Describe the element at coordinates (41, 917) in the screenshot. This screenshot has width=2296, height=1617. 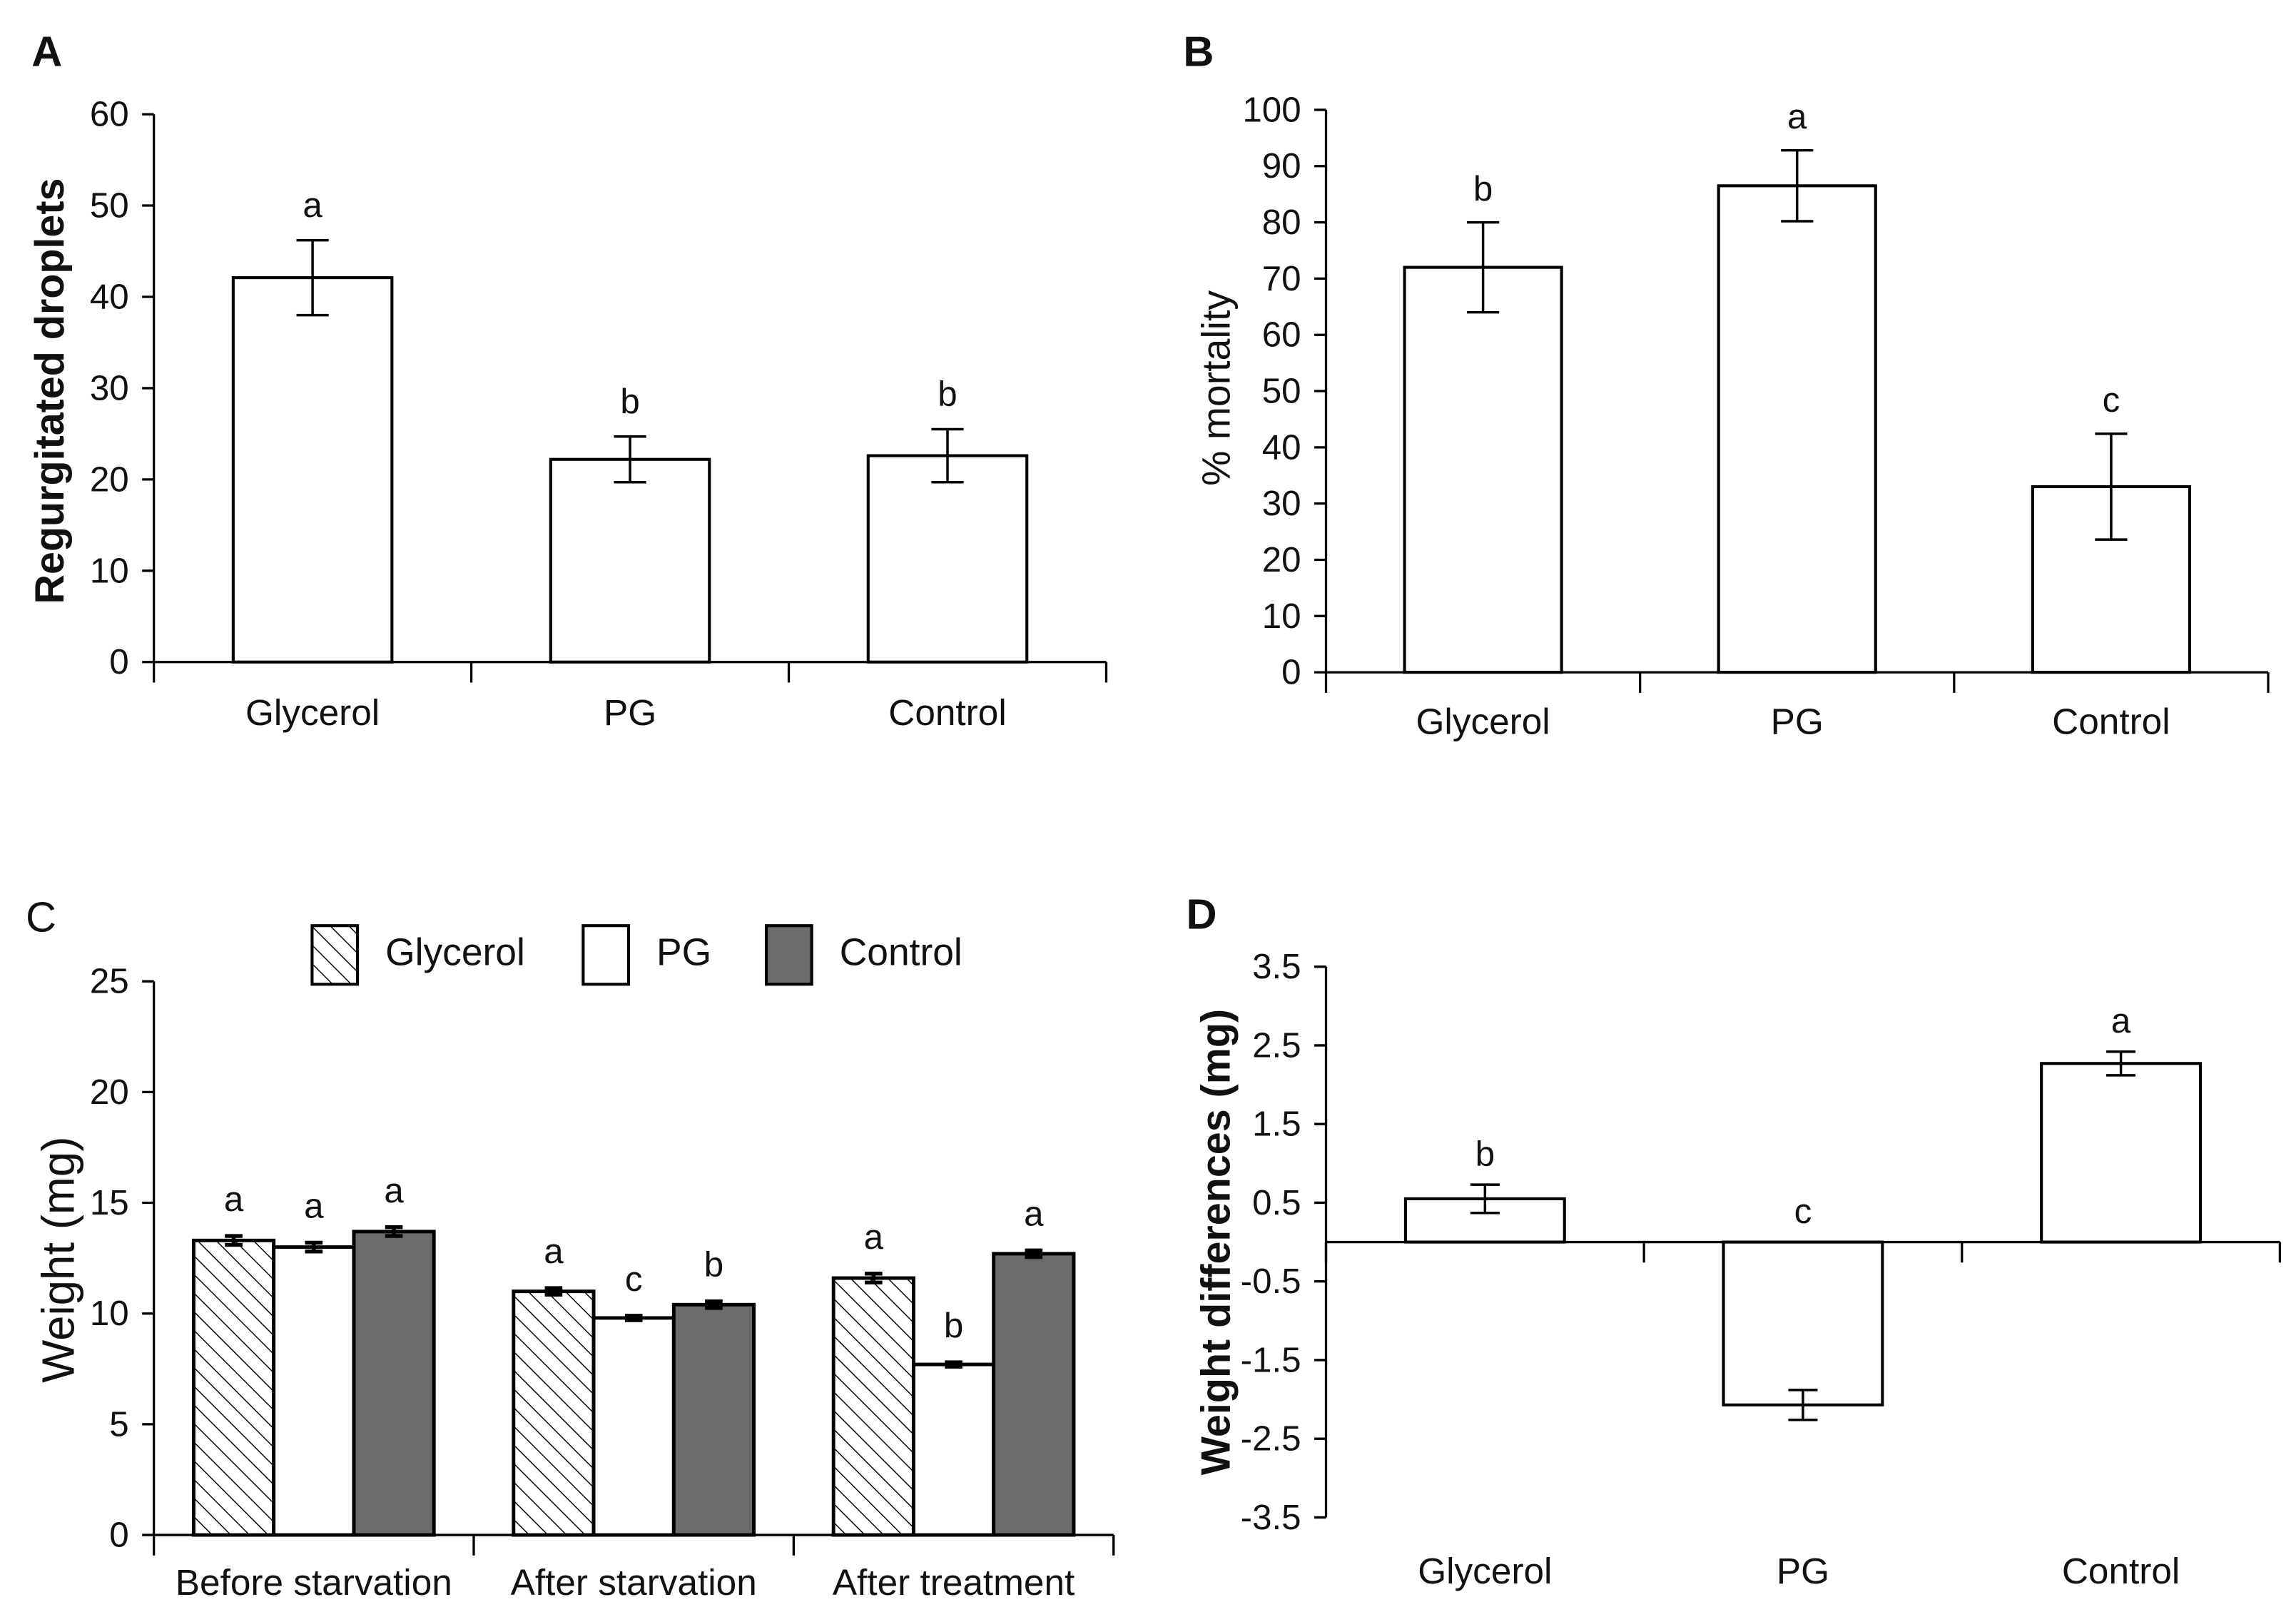
I see `panel-label: C` at that location.